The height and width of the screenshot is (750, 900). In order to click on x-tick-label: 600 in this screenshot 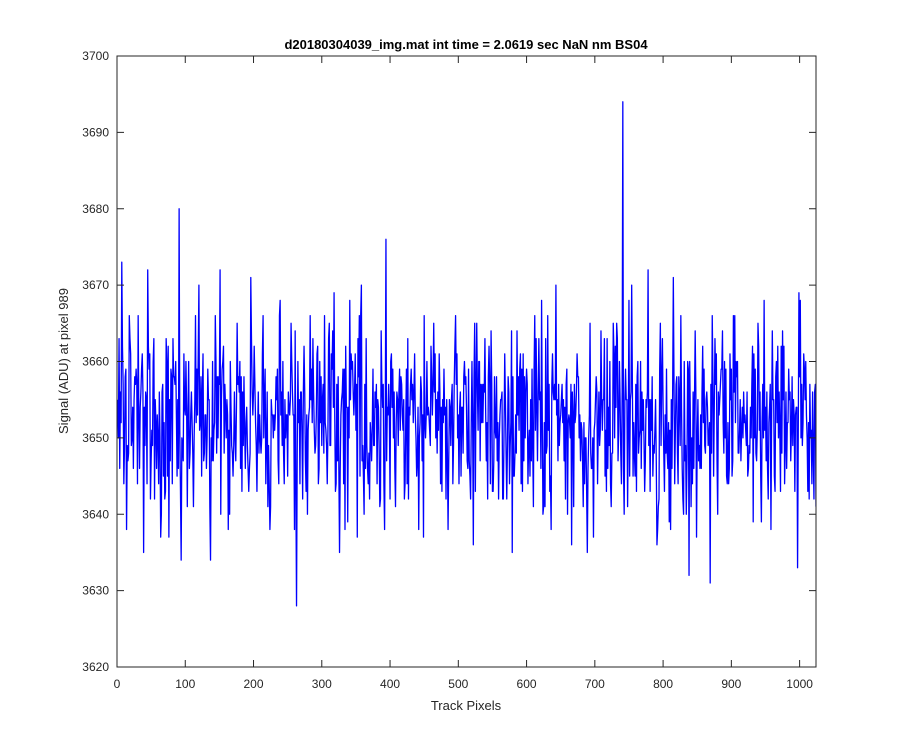, I will do `click(527, 684)`.